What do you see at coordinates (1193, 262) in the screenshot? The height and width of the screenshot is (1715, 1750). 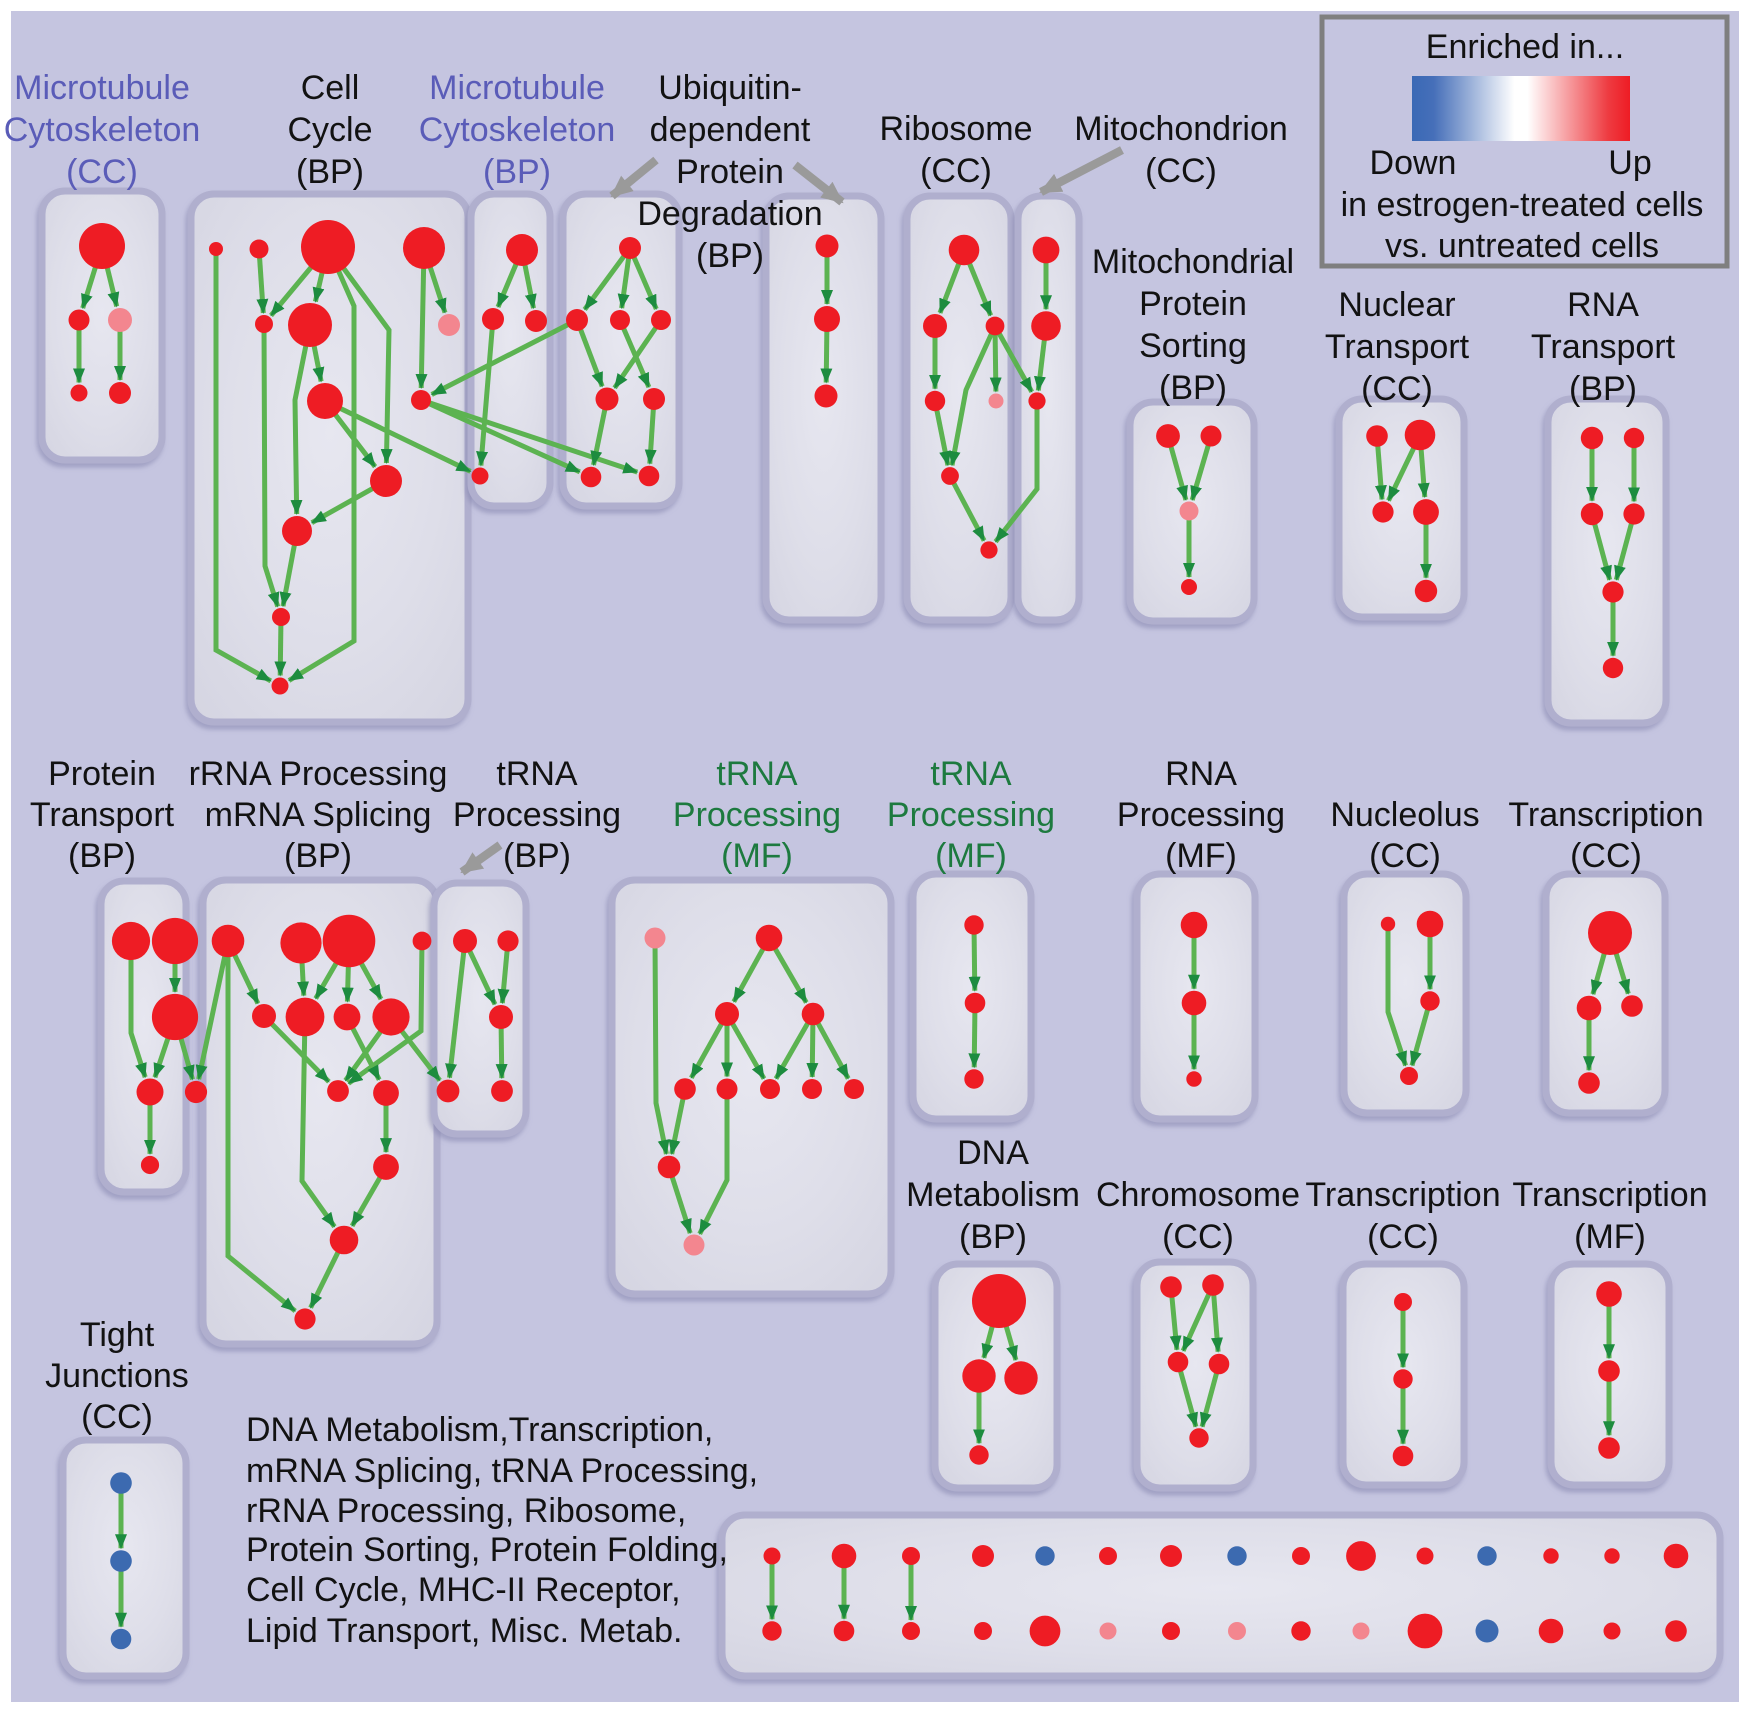 I see `svg-text: Mitochondrial` at bounding box center [1193, 262].